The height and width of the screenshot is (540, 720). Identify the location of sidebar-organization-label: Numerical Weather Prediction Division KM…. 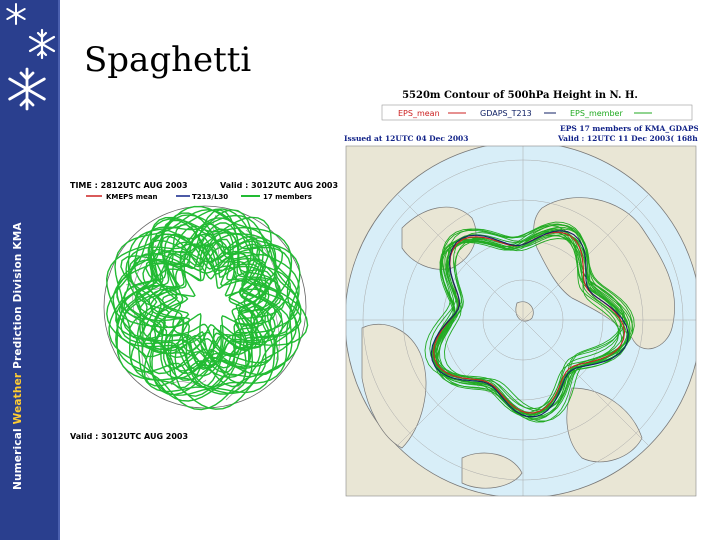
(18, 356).